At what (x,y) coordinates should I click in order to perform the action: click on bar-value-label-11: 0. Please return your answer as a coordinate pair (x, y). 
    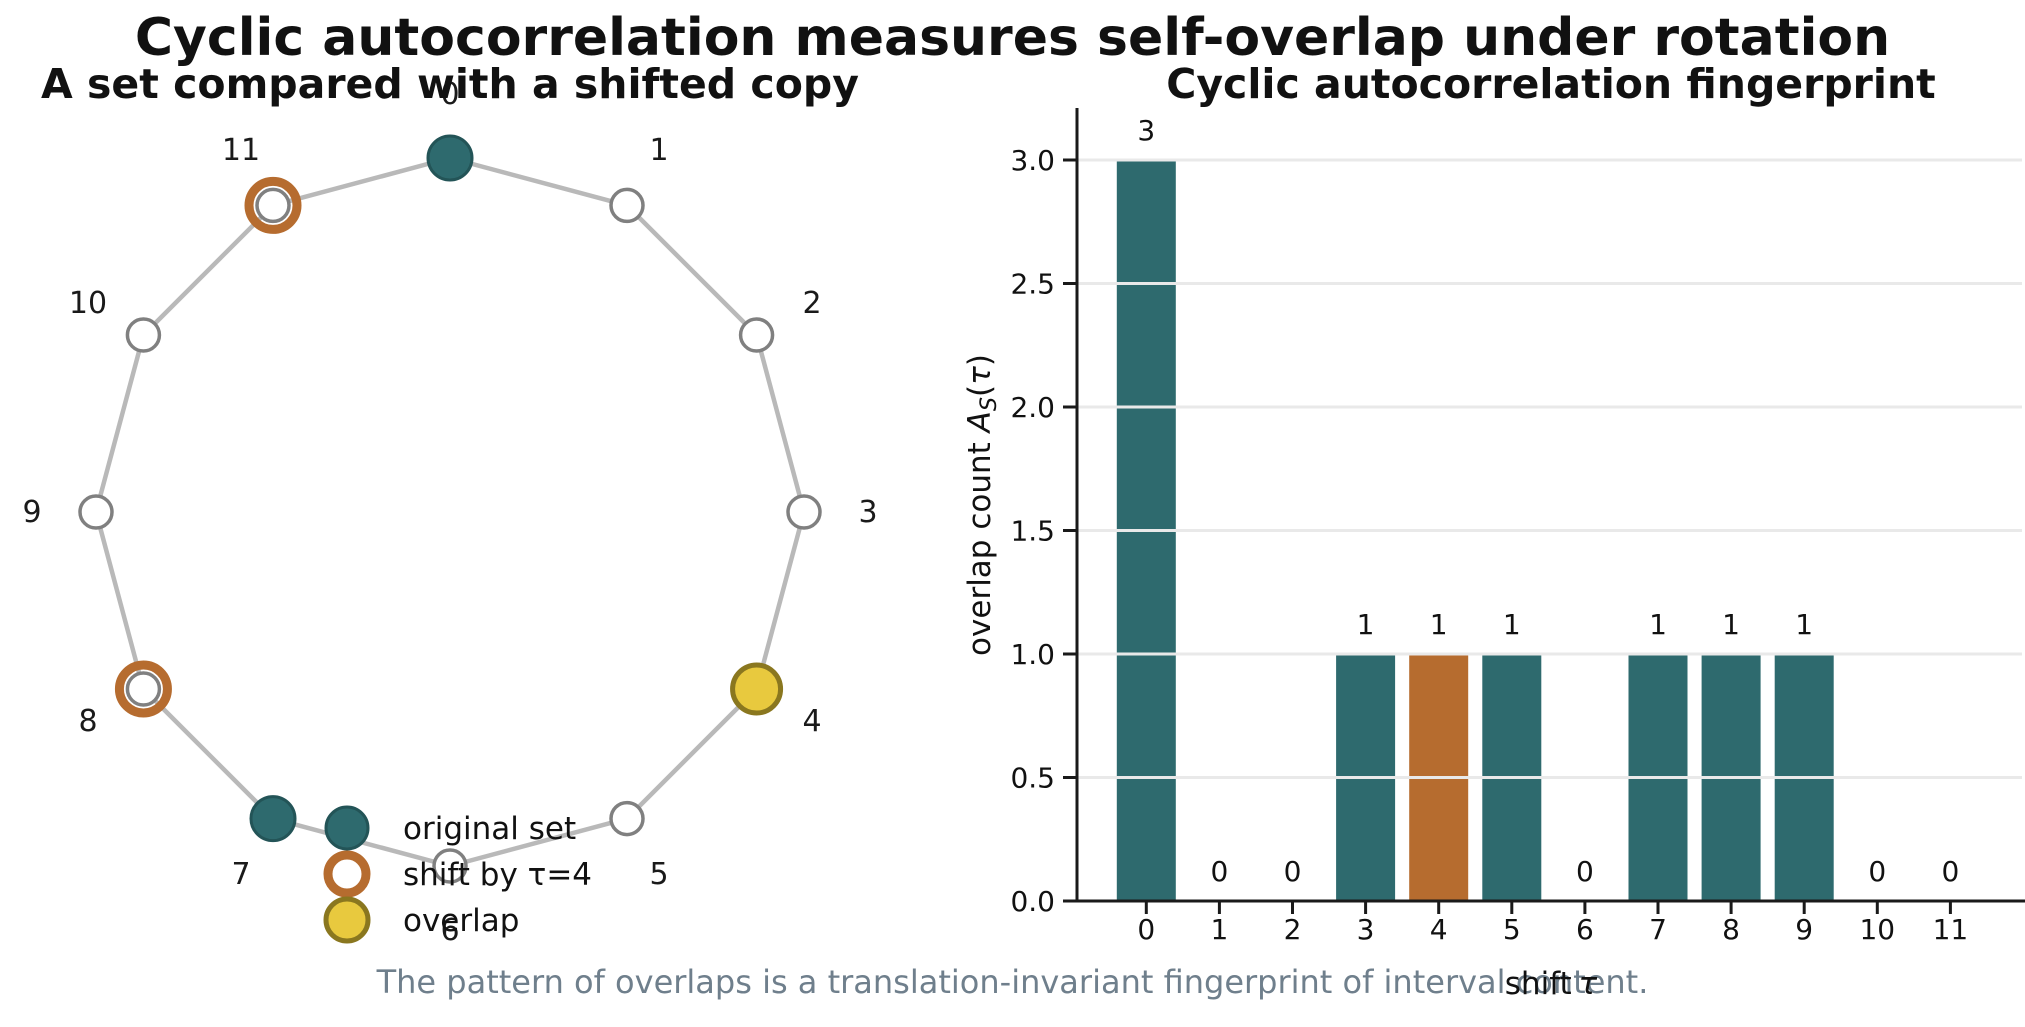
    Looking at the image, I should click on (1950, 871).